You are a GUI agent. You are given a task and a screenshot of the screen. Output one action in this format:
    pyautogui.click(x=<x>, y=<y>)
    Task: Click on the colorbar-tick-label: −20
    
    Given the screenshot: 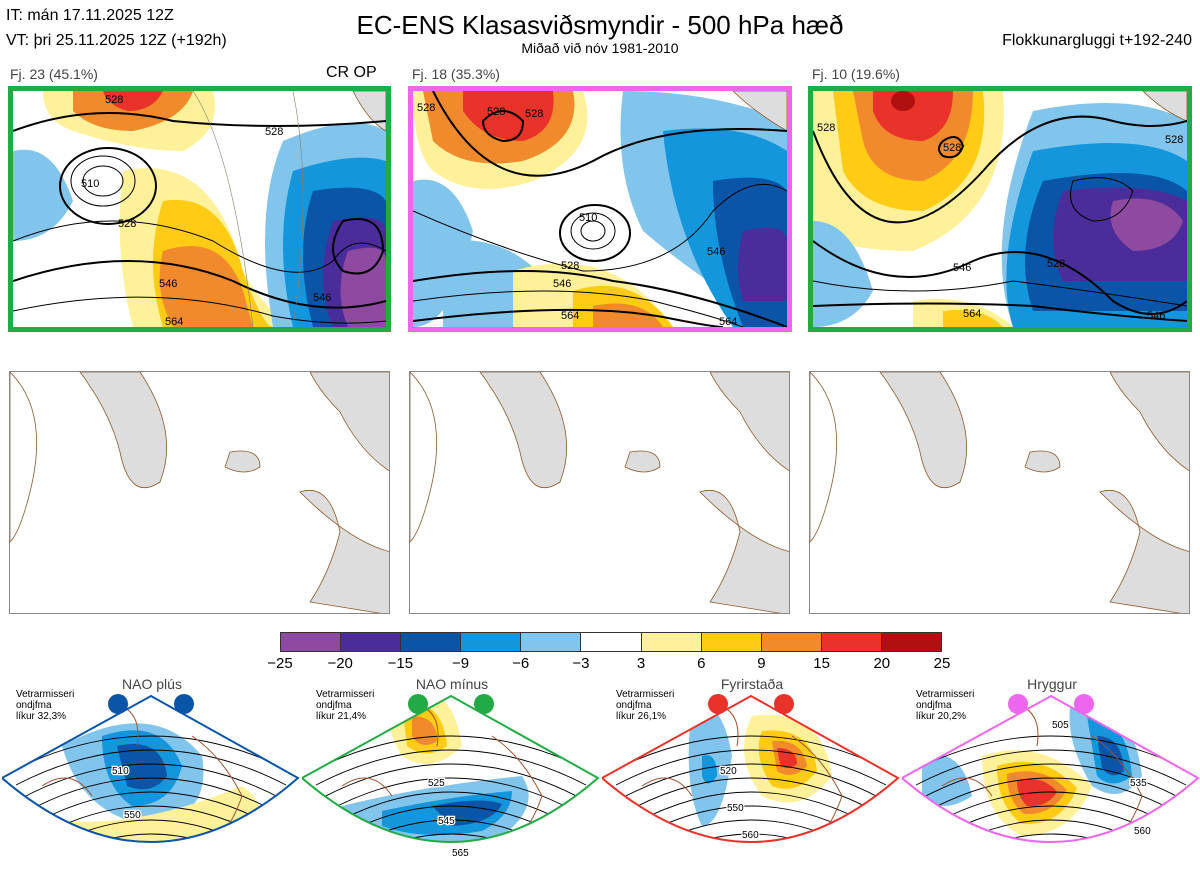 What is the action you would take?
    pyautogui.click(x=340, y=663)
    